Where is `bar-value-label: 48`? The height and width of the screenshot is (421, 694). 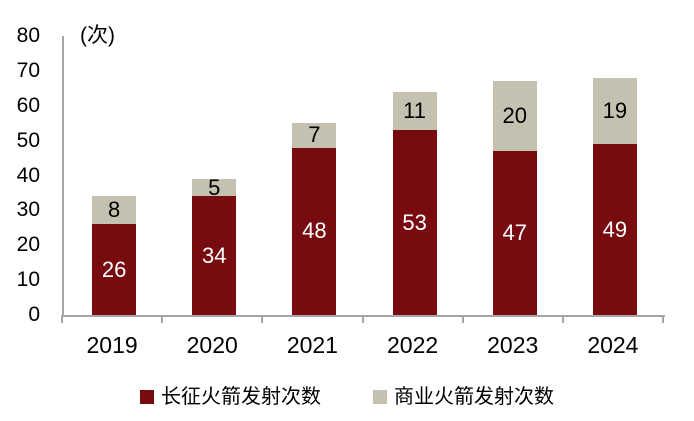
bar-value-label: 48 is located at coordinates (314, 231).